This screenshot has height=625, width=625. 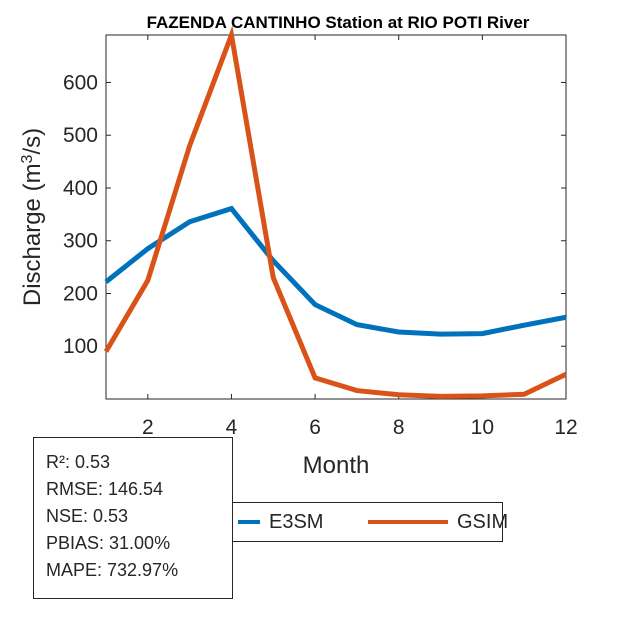 I want to click on legend-swatch-e3sm, so click(x=249, y=522).